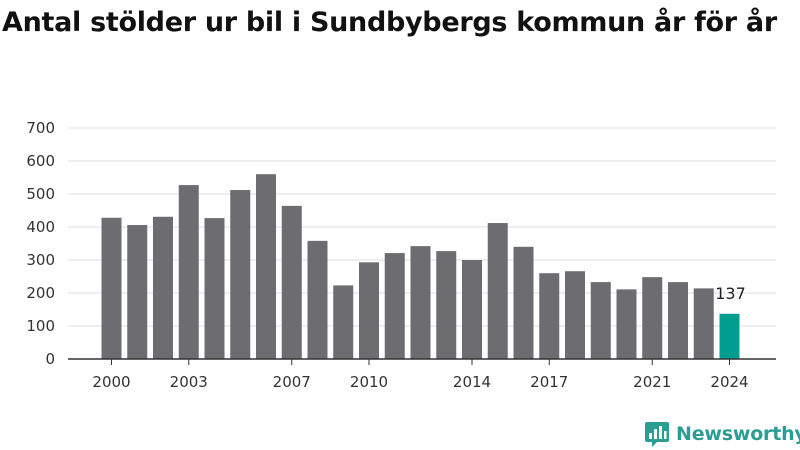 The height and width of the screenshot is (450, 800). Describe the element at coordinates (292, 382) in the screenshot. I see `x-tick-label: 2007` at that location.